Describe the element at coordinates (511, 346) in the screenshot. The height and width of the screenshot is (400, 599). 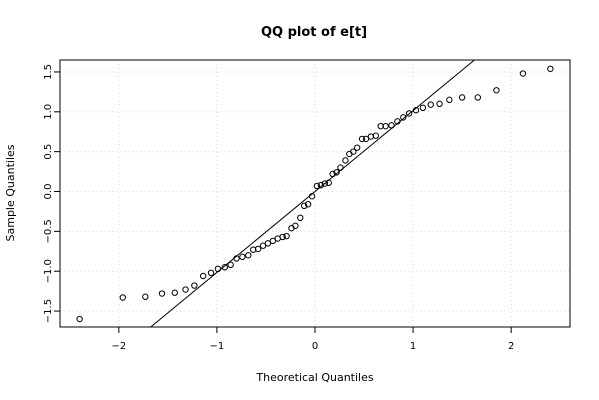
I see `x-tick-label: 2` at that location.